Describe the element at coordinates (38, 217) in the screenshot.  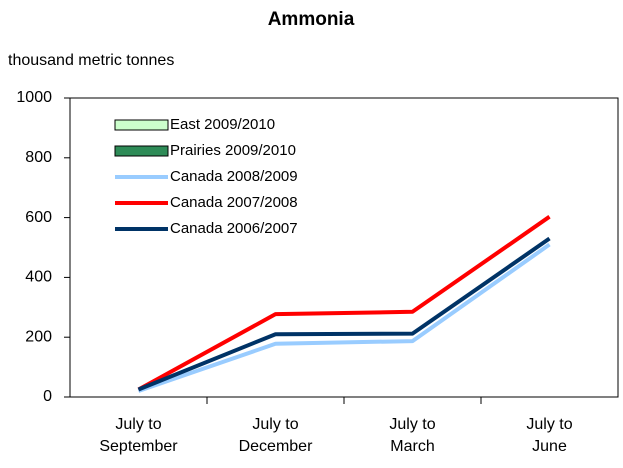
I see `y-tick-label: 600` at that location.